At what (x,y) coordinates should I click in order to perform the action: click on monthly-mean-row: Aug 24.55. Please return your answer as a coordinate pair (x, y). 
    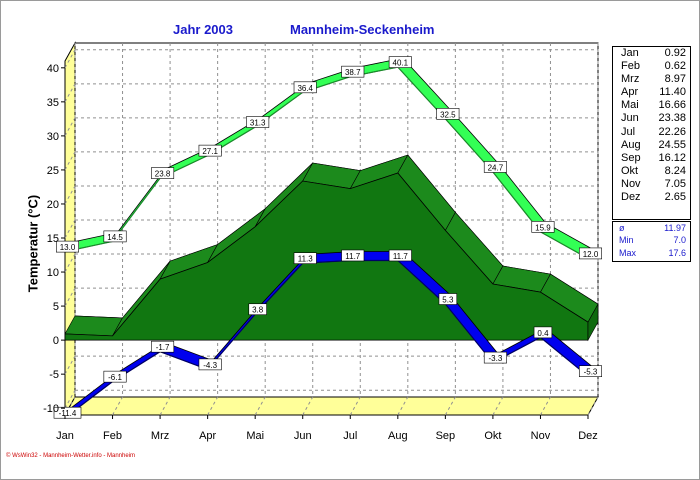
    Looking at the image, I should click on (651, 145).